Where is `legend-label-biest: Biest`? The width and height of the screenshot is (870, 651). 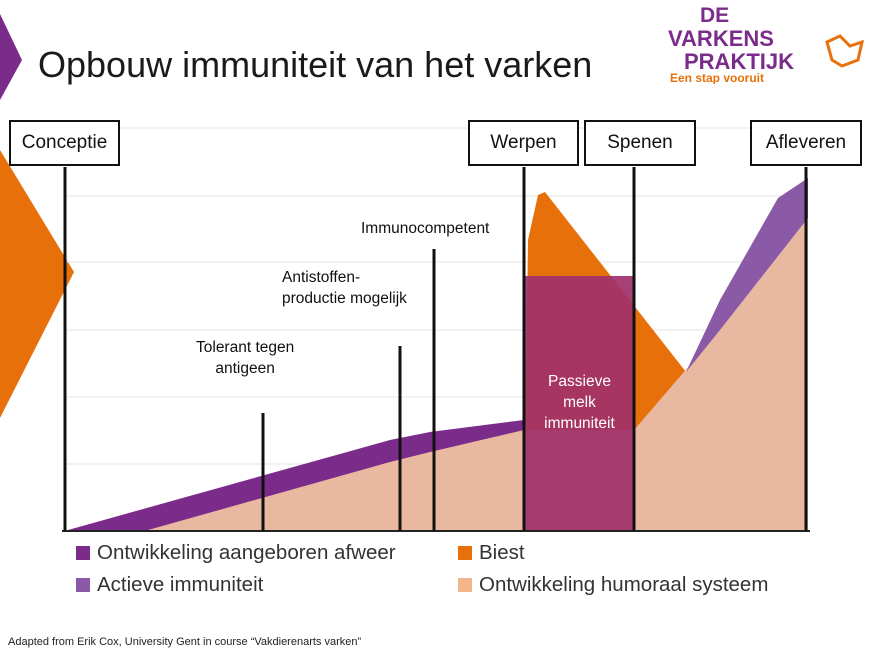
legend-label-biest: Biest is located at coordinates (502, 552).